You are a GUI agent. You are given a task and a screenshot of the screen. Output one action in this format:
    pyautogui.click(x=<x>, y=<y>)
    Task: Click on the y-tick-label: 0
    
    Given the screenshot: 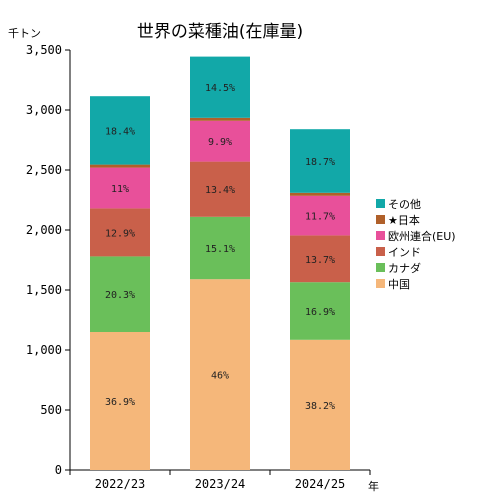 What is the action you would take?
    pyautogui.click(x=58, y=470)
    